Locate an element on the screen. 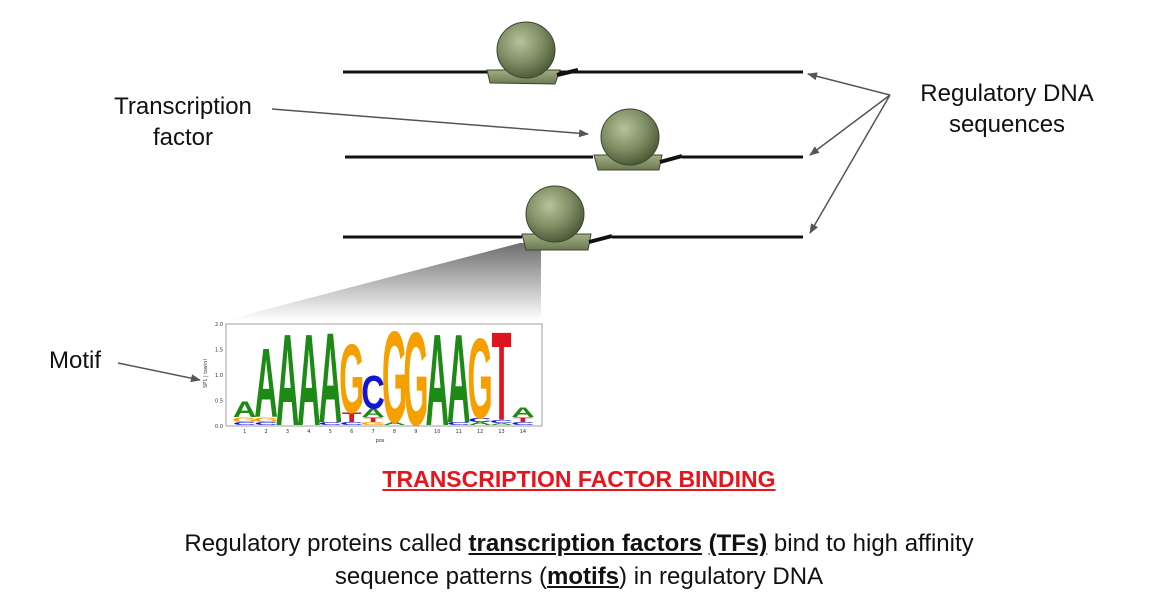 The image size is (1158, 614). desc2-post: ) in regulatory DNA is located at coordinates (721, 576).